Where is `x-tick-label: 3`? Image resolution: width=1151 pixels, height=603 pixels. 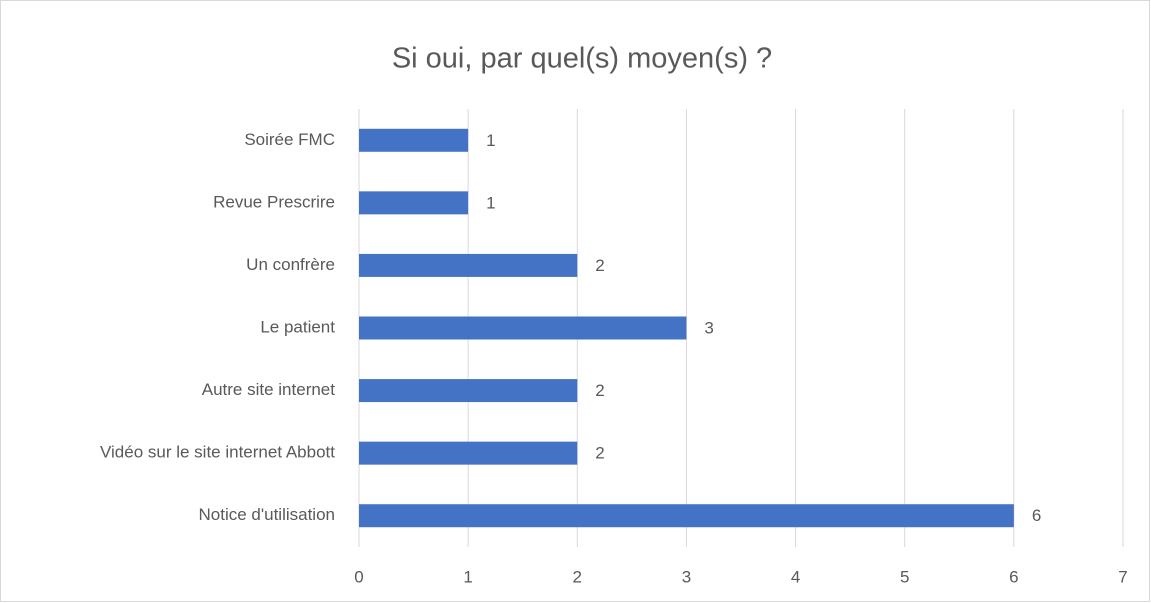 x-tick-label: 3 is located at coordinates (686, 576).